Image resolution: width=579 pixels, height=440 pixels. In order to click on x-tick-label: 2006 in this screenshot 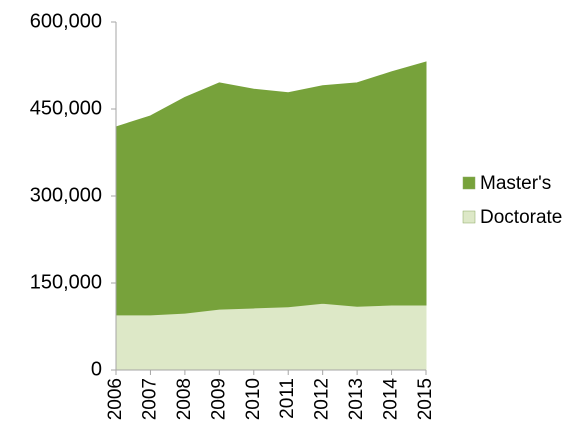, I will do `click(115, 399)`.